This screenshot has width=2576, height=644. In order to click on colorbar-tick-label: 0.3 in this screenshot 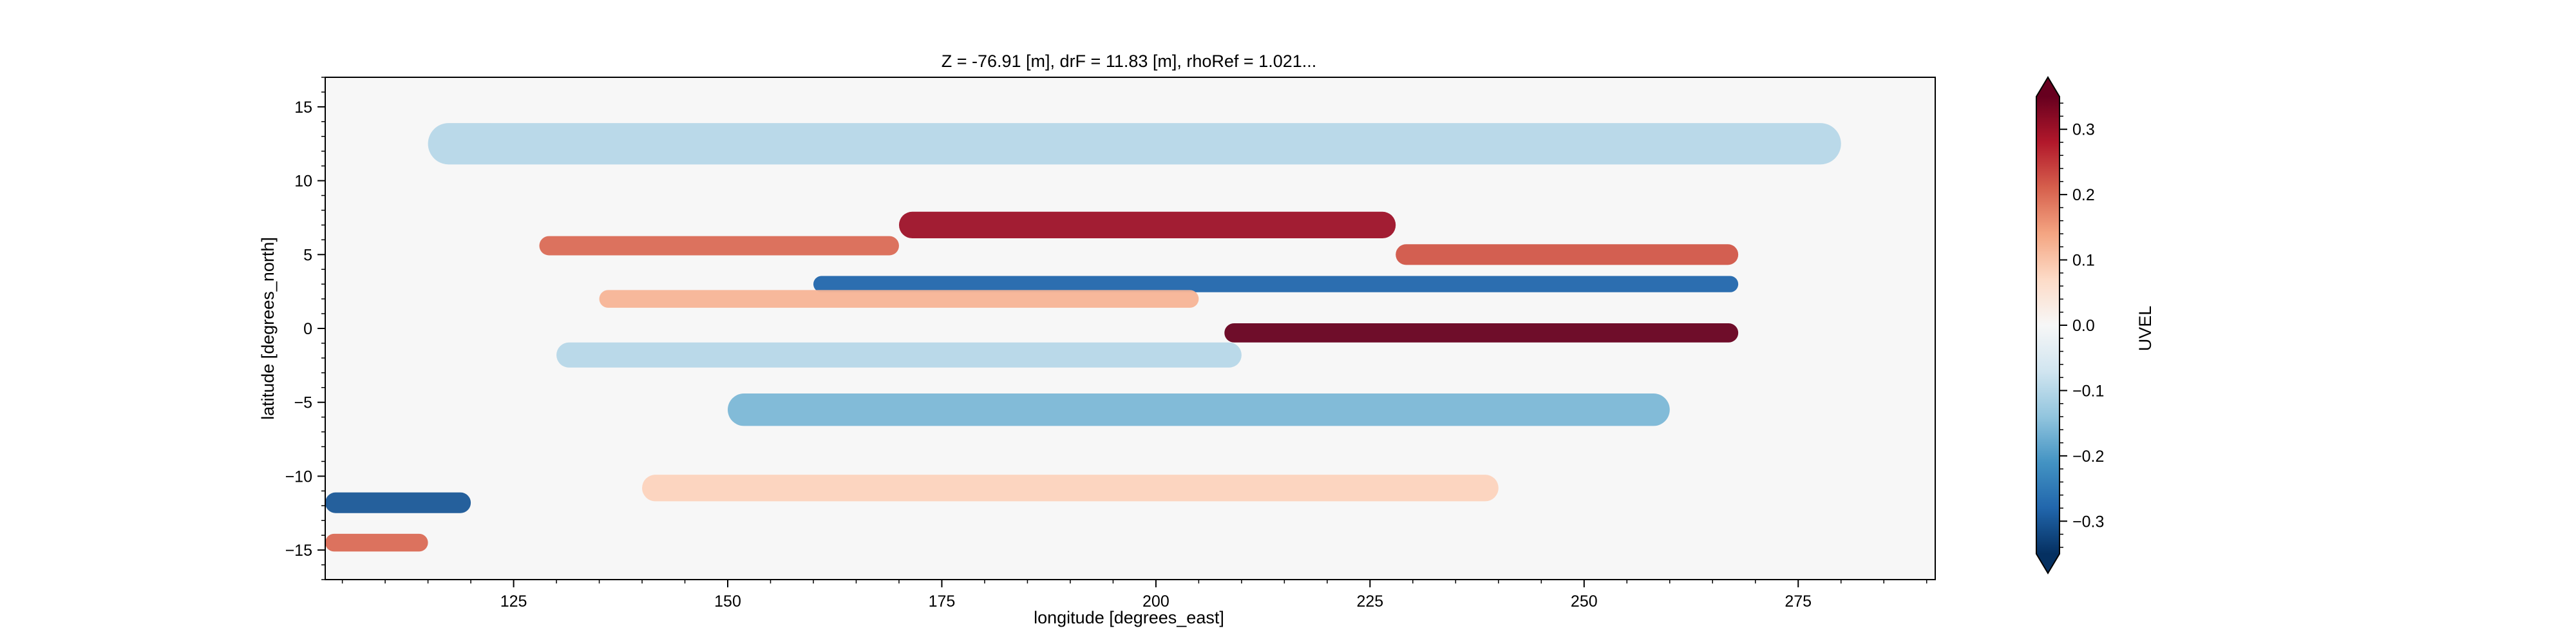, I will do `click(2083, 130)`.